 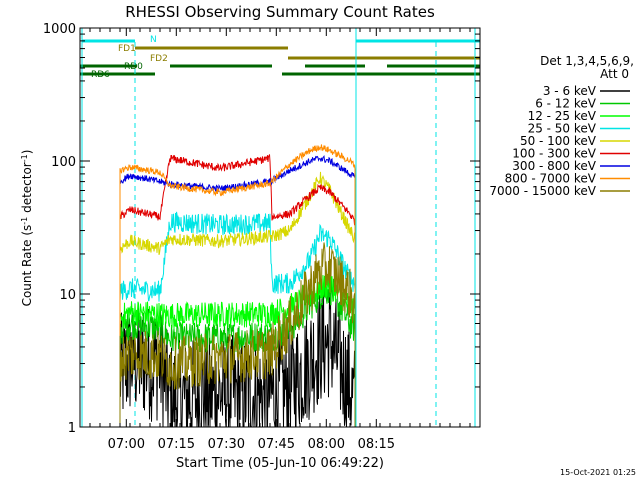 What do you see at coordinates (100, 75) in the screenshot?
I see `flag-bar-label: RD6` at bounding box center [100, 75].